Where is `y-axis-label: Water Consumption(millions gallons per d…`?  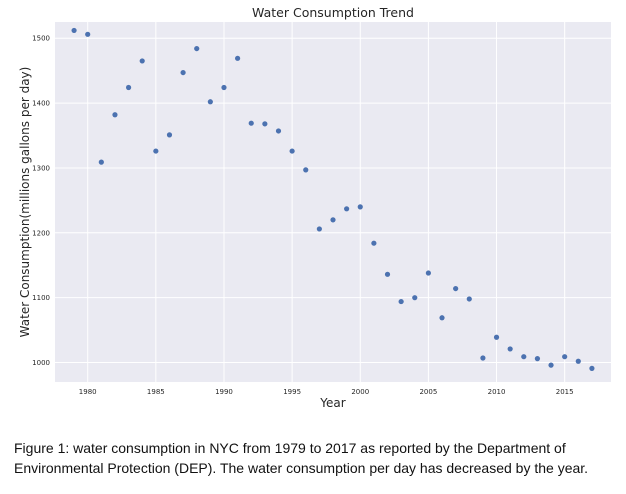 y-axis-label: Water Consumption(millions gallons per d… is located at coordinates (25, 202).